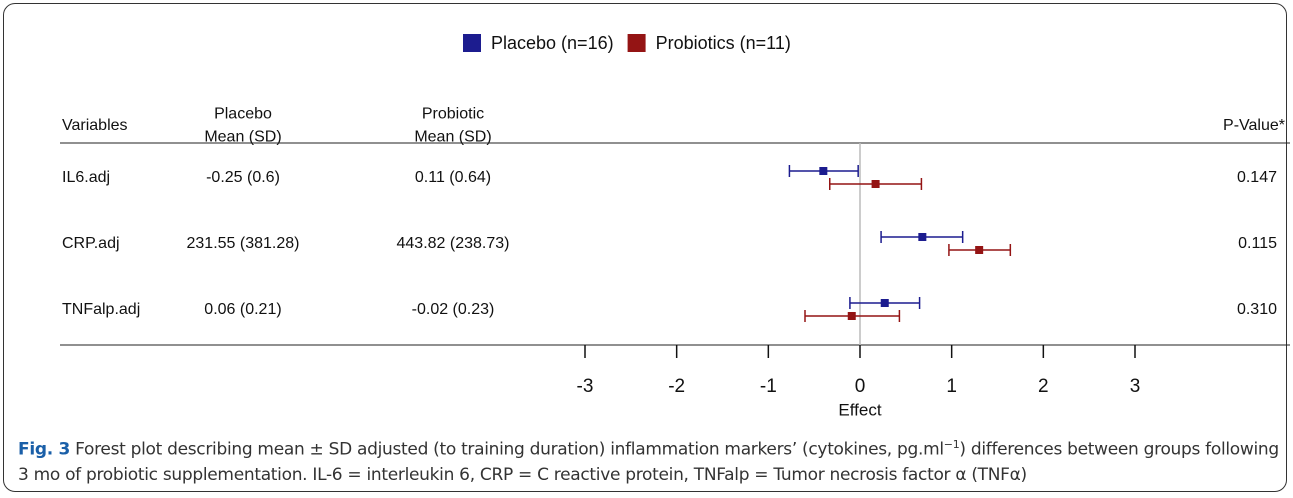 The image size is (1293, 498). Describe the element at coordinates (243, 177) in the screenshot. I see `cell: -0.25 (0.6)` at that location.